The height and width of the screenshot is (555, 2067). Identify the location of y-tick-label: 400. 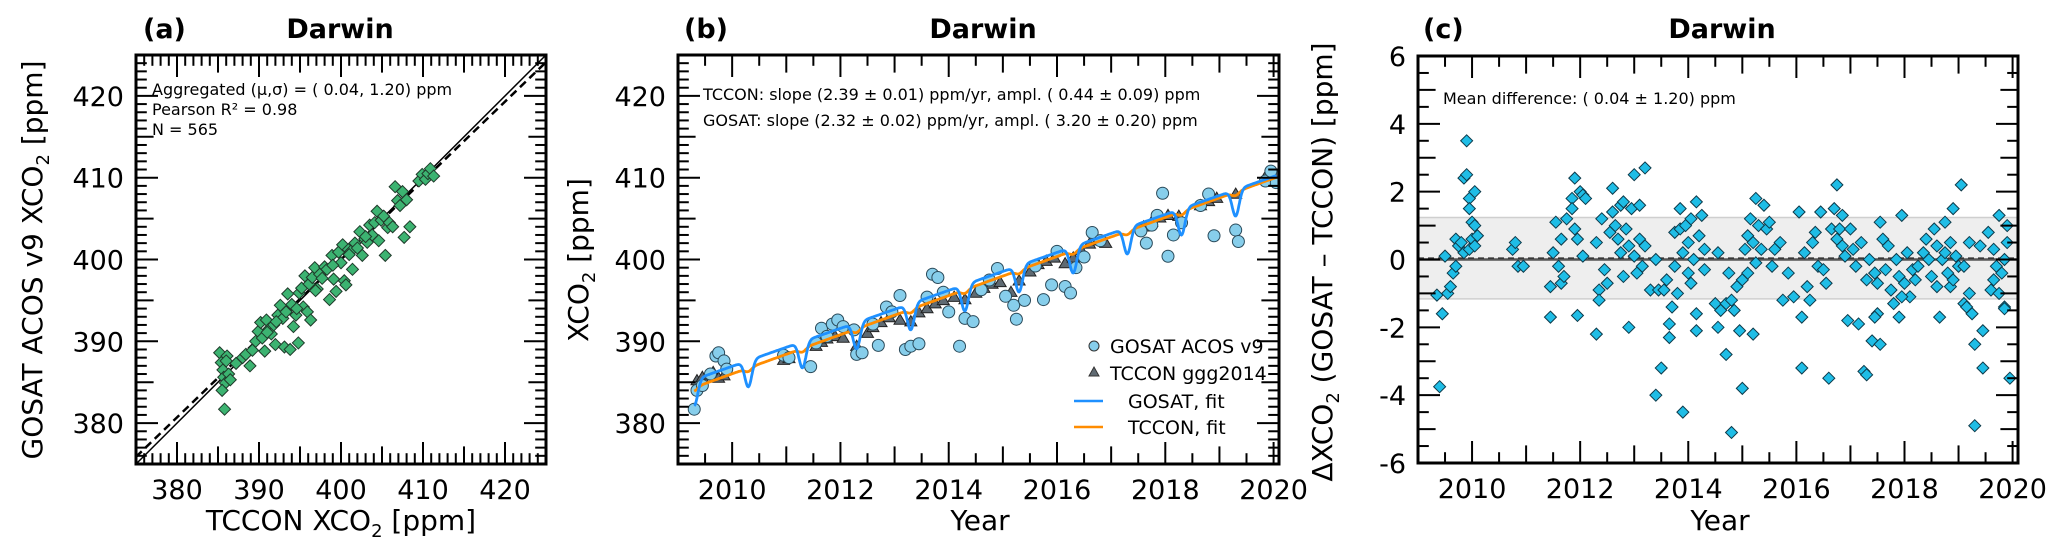
(98, 261).